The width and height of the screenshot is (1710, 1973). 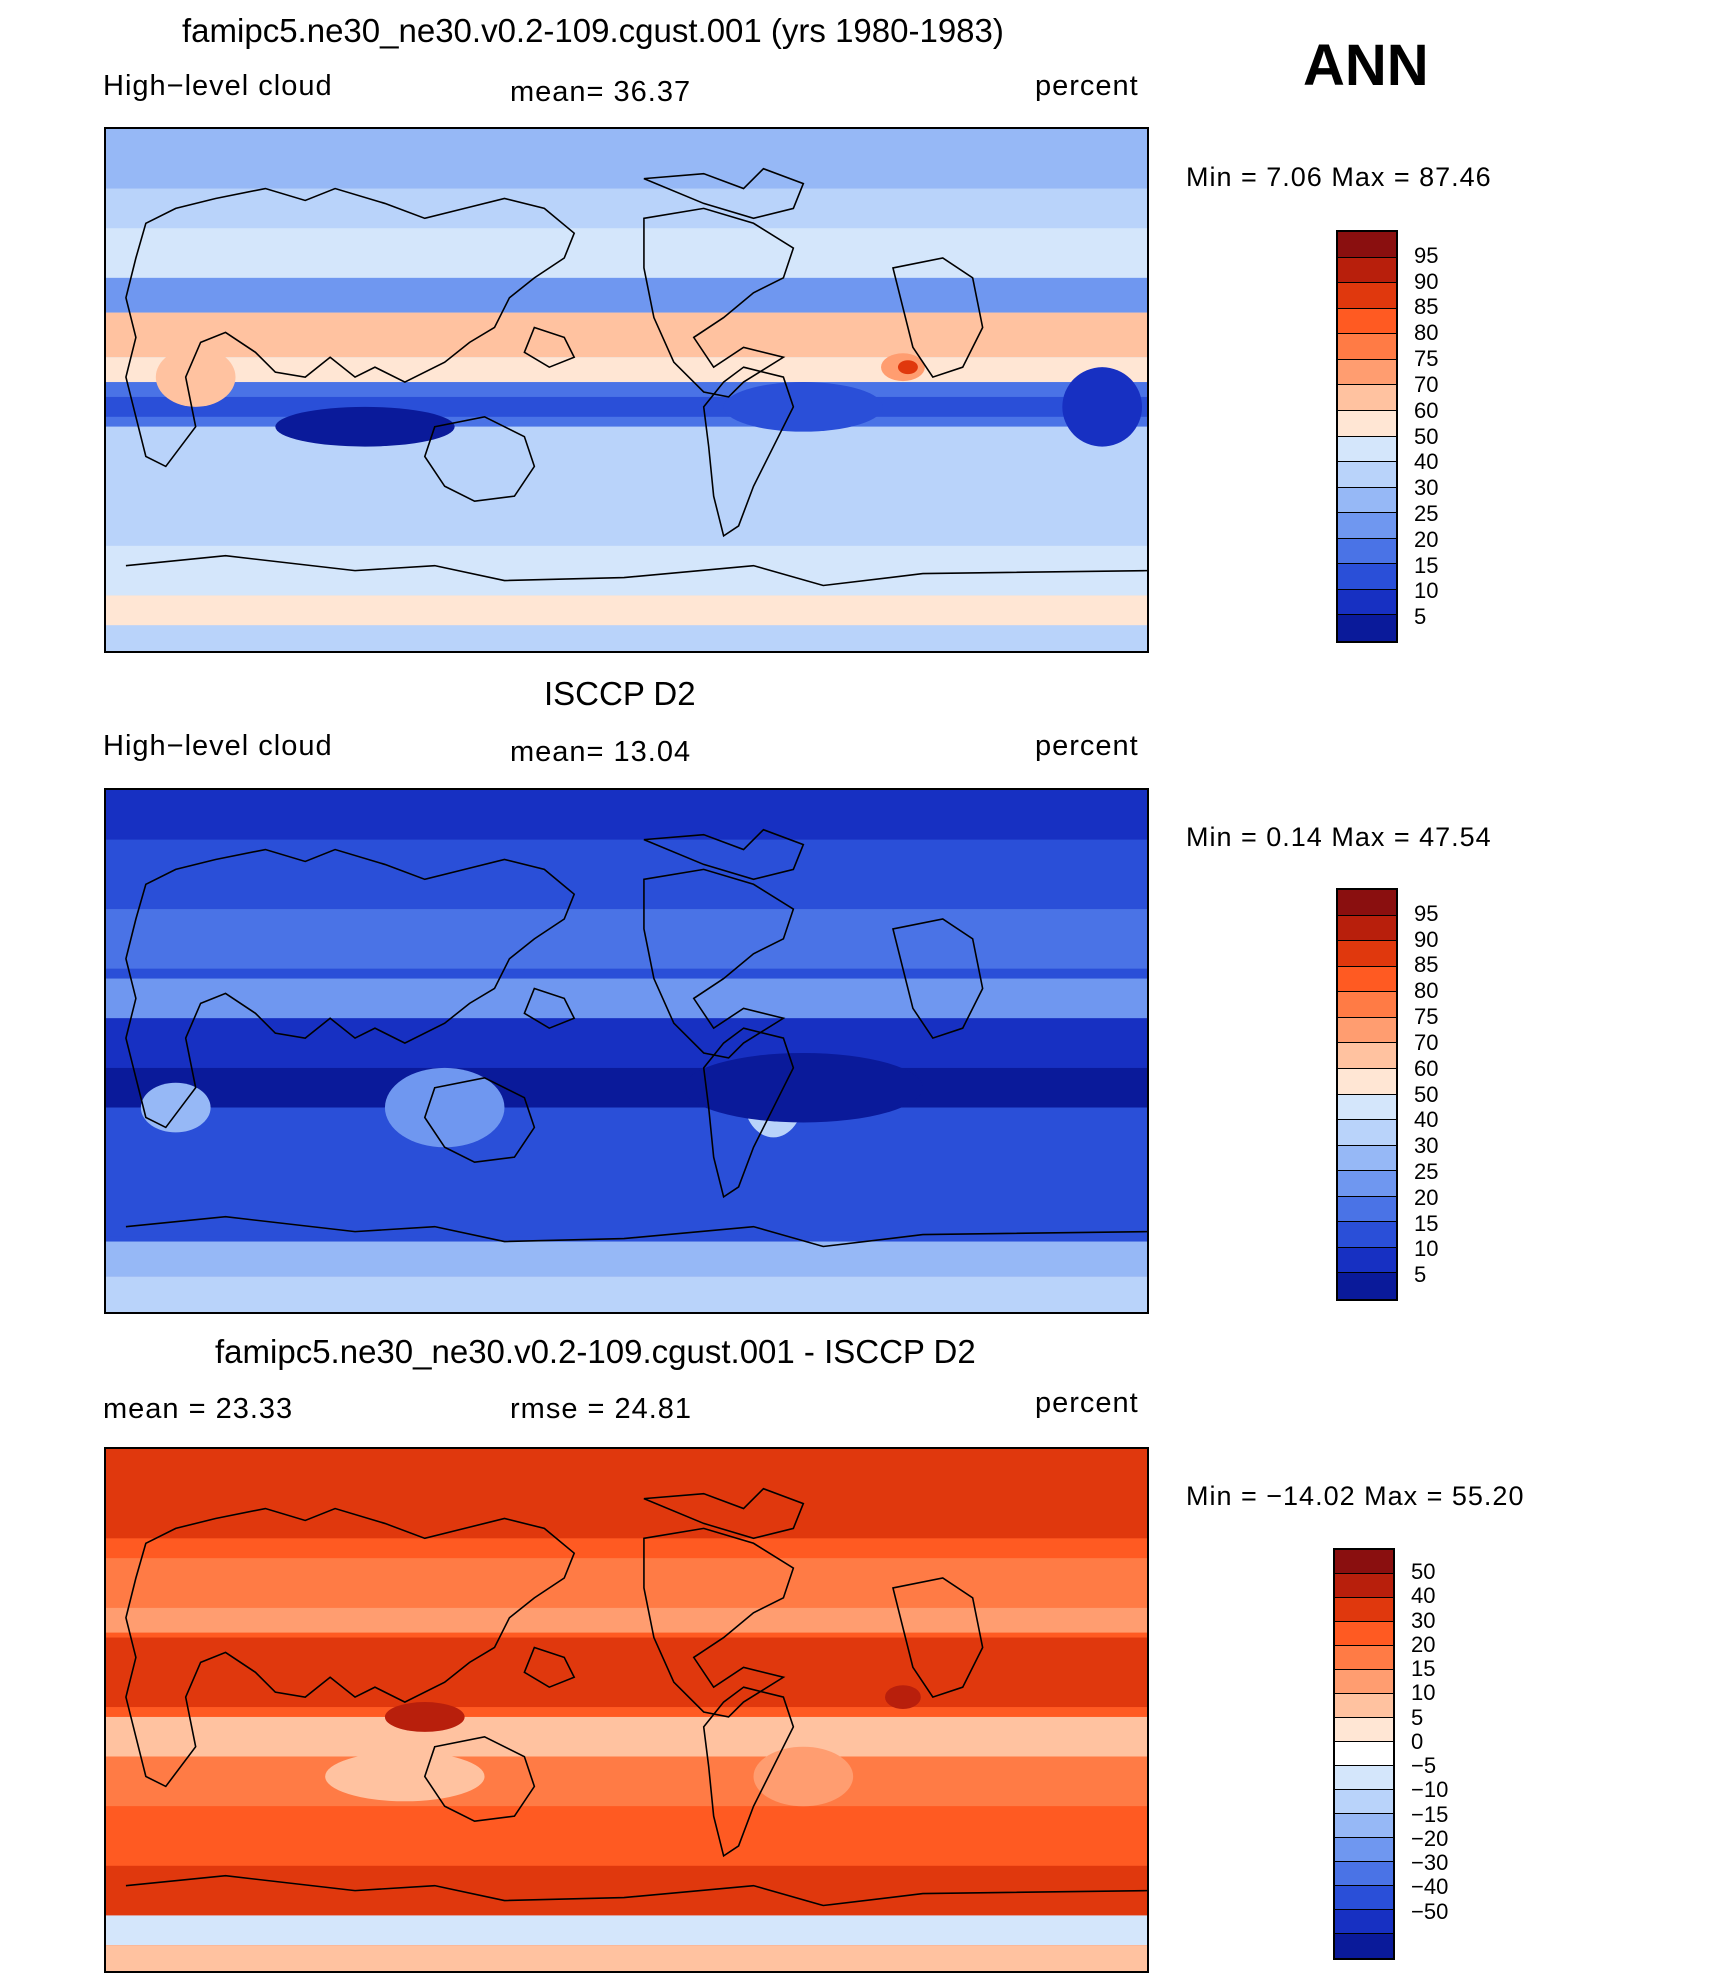 I want to click on colorbar-label: 75, so click(x=1426, y=1017).